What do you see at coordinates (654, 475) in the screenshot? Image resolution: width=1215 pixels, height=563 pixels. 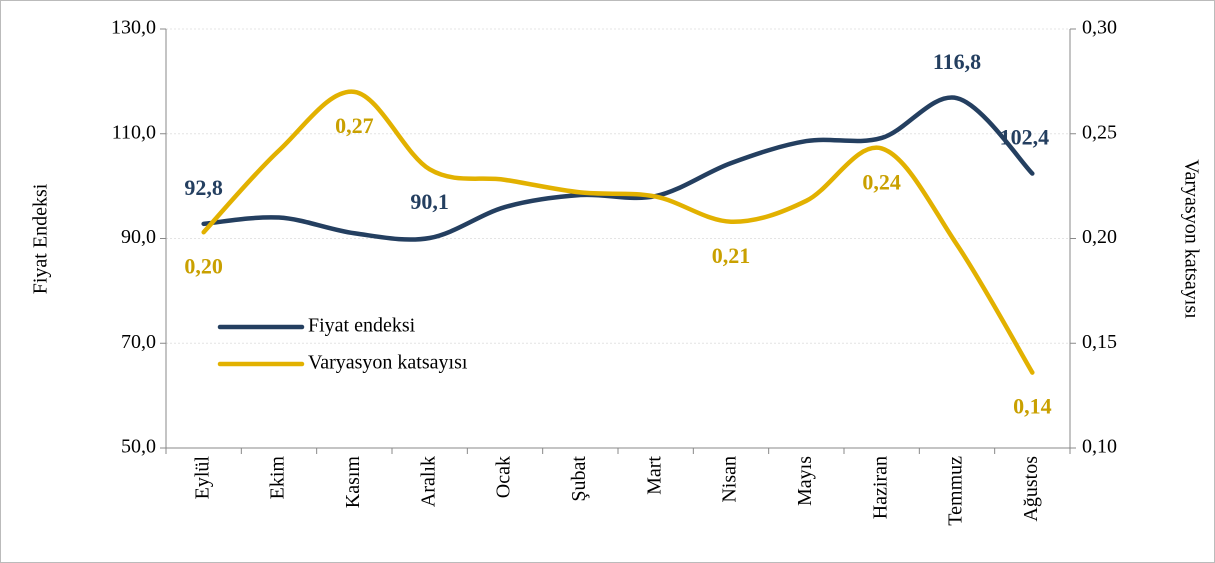 I see `x-tick-label: Mart` at bounding box center [654, 475].